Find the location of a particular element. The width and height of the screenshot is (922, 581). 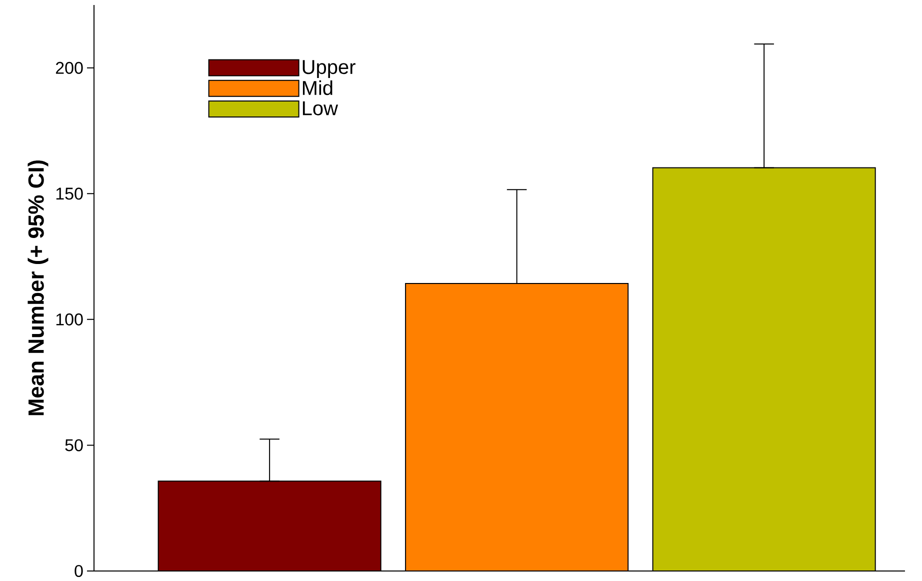

y-tick-label: 100 is located at coordinates (69, 319).